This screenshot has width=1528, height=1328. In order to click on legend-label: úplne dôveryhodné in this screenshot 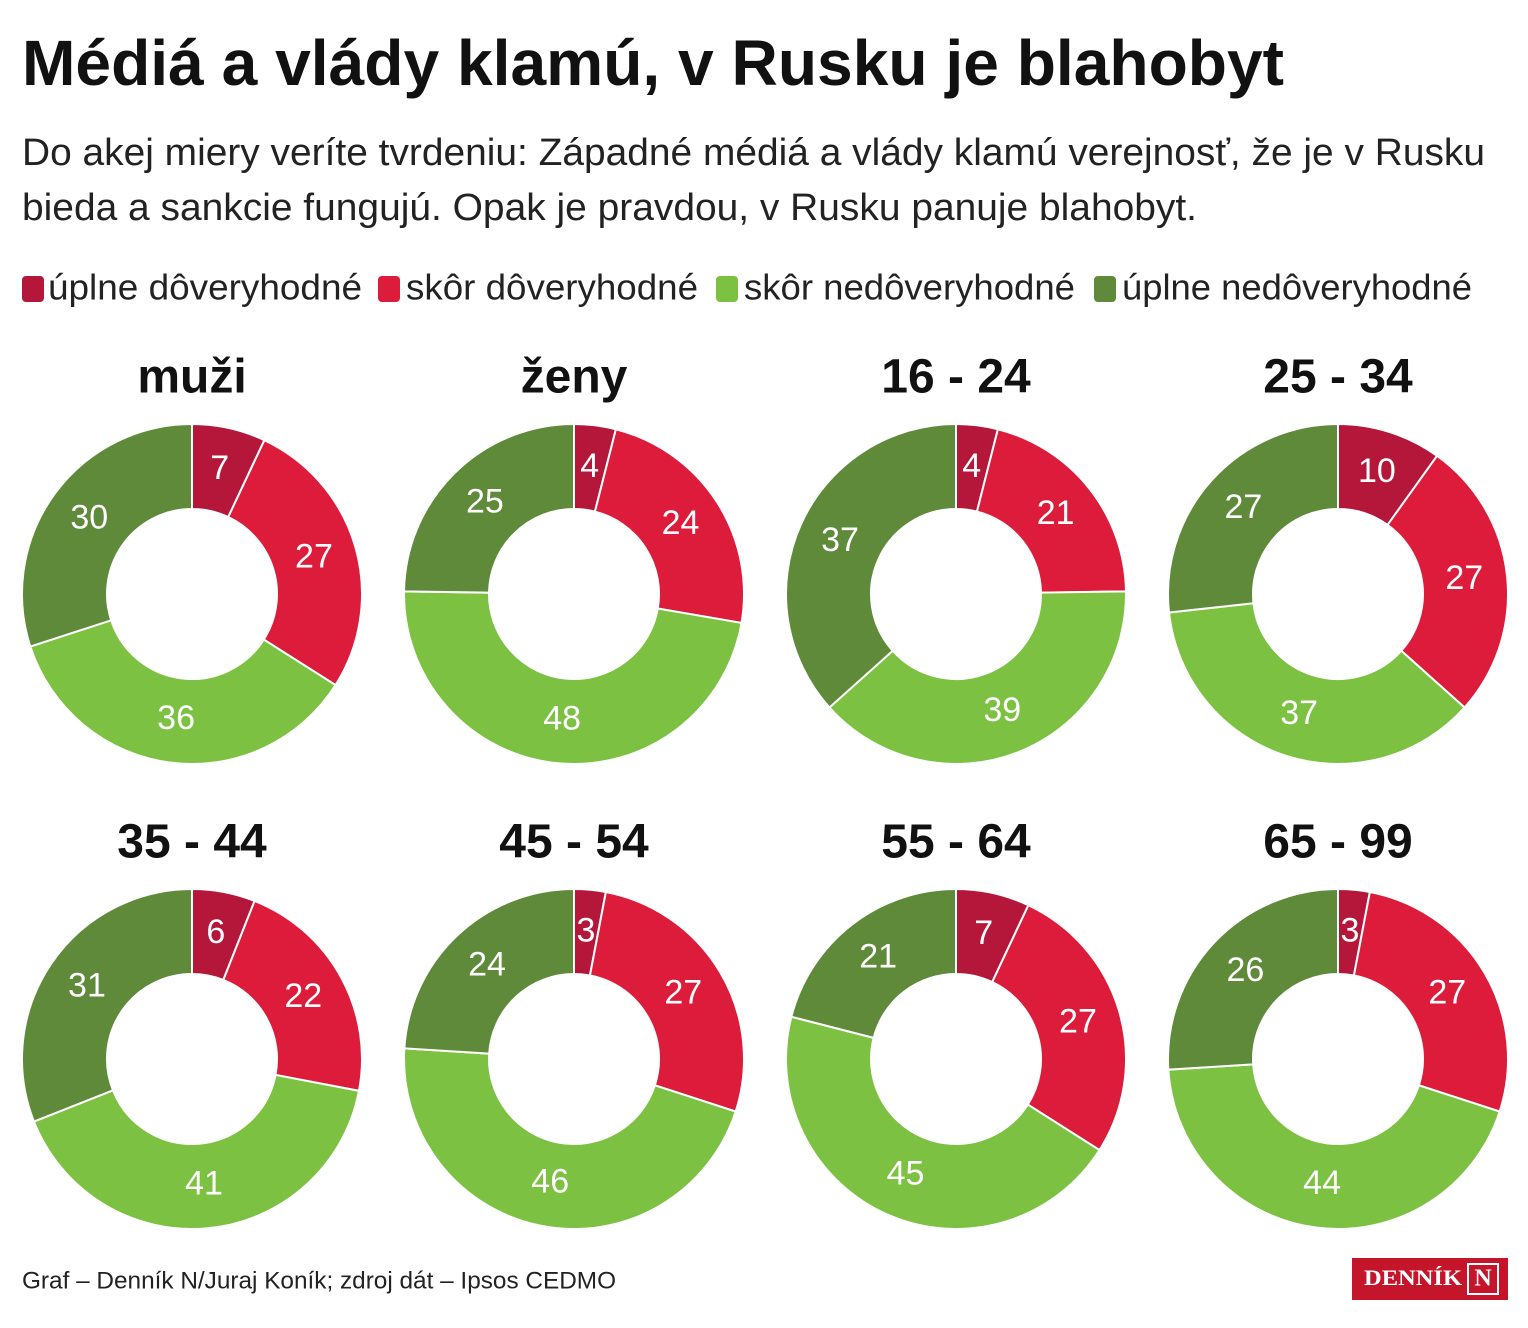, I will do `click(205, 287)`.